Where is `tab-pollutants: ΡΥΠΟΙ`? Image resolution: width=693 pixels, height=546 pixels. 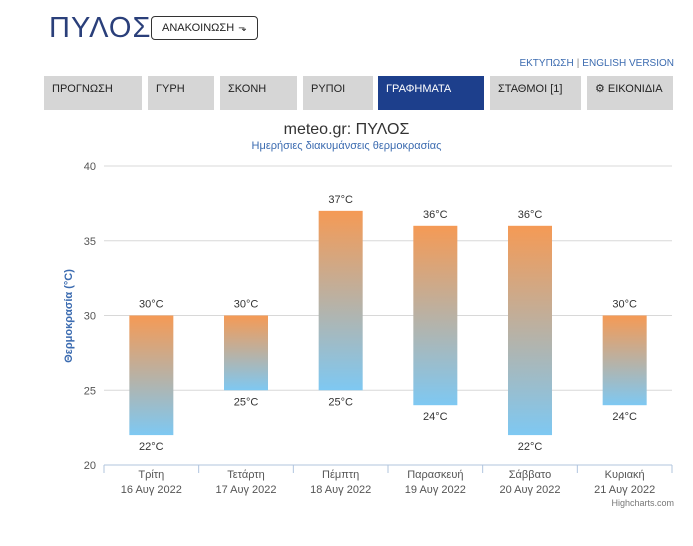 tab-pollutants: ΡΥΠΟΙ is located at coordinates (338, 93).